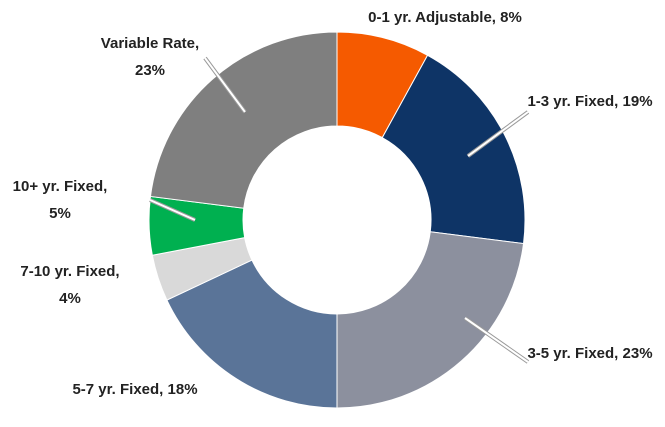  I want to click on label-value: 8%, so click(511, 17).